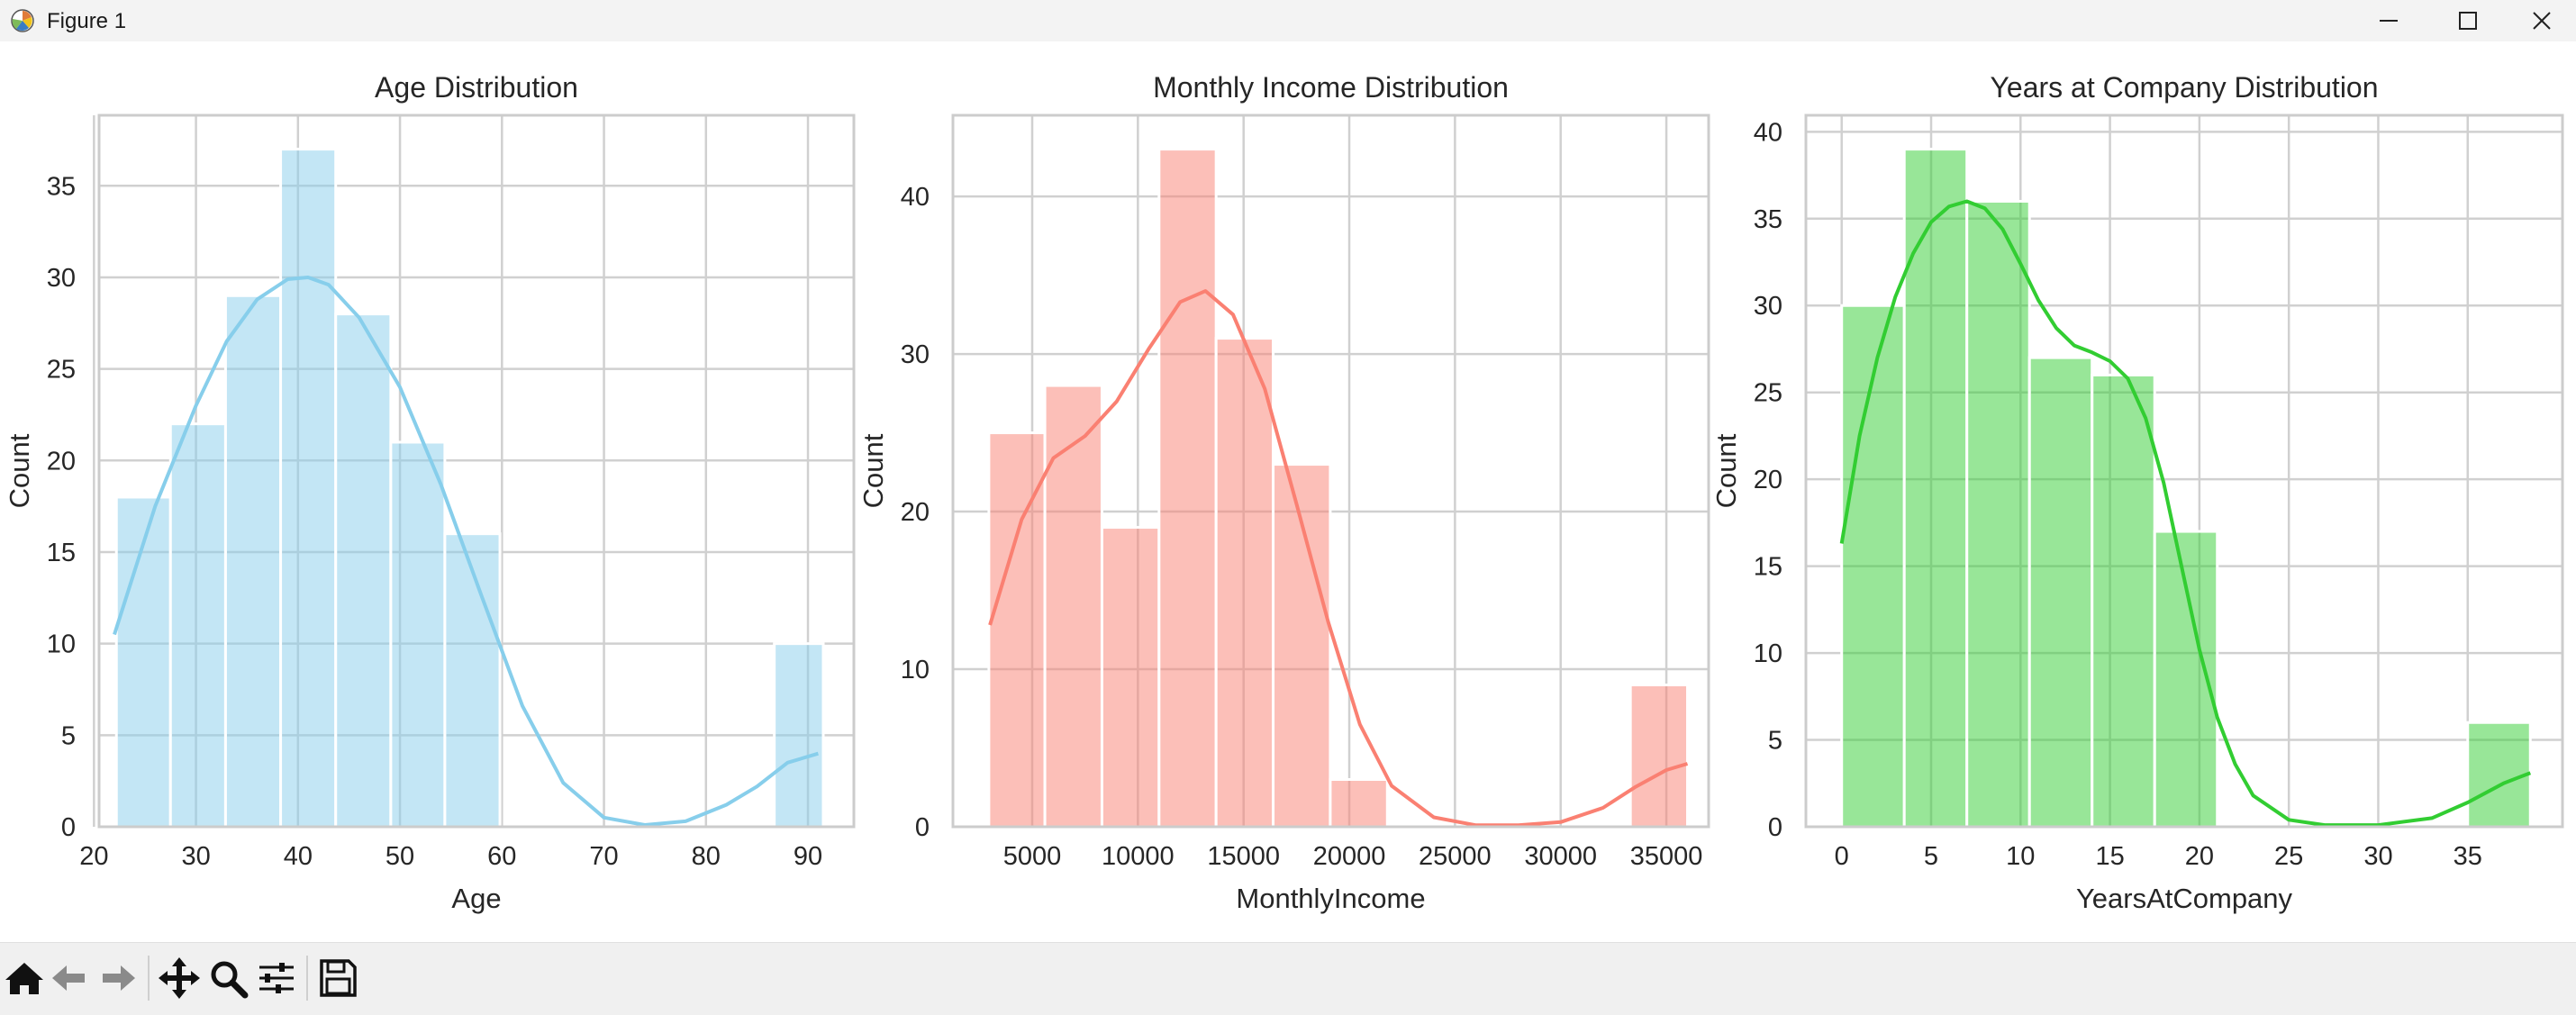  Describe the element at coordinates (1560, 856) in the screenshot. I see `x-tick-label: 30000` at that location.